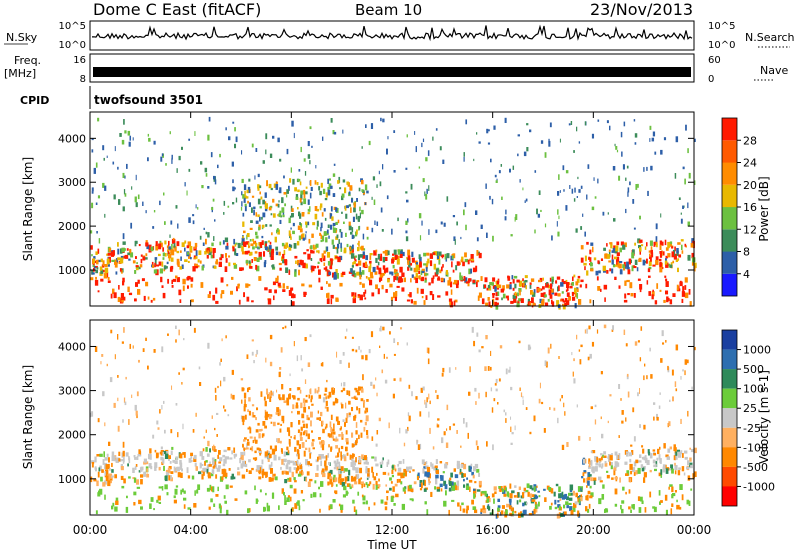 This screenshot has height=554, width=800. I want to click on power-colorbar-tick-label: 20, so click(750, 185).